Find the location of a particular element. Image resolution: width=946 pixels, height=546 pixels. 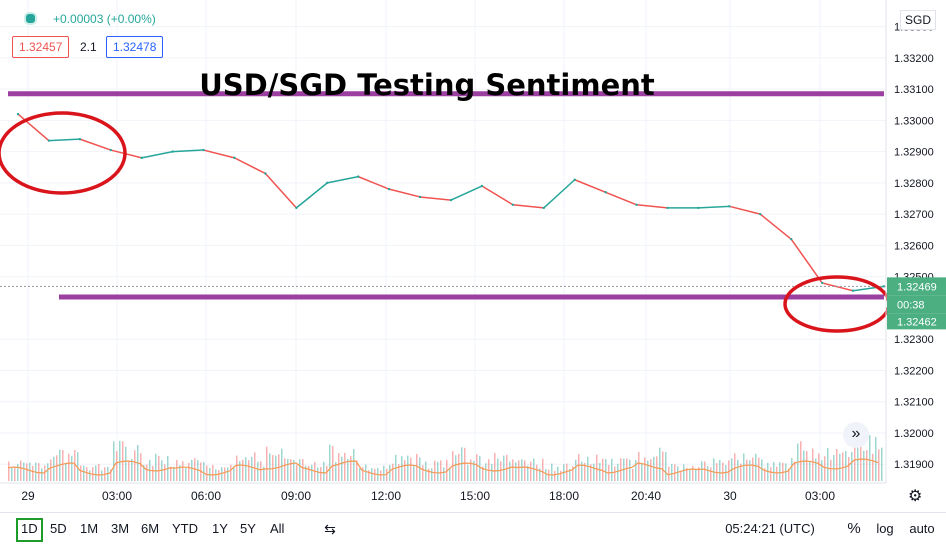

timeframe-1d-button: 1D is located at coordinates (29, 530).